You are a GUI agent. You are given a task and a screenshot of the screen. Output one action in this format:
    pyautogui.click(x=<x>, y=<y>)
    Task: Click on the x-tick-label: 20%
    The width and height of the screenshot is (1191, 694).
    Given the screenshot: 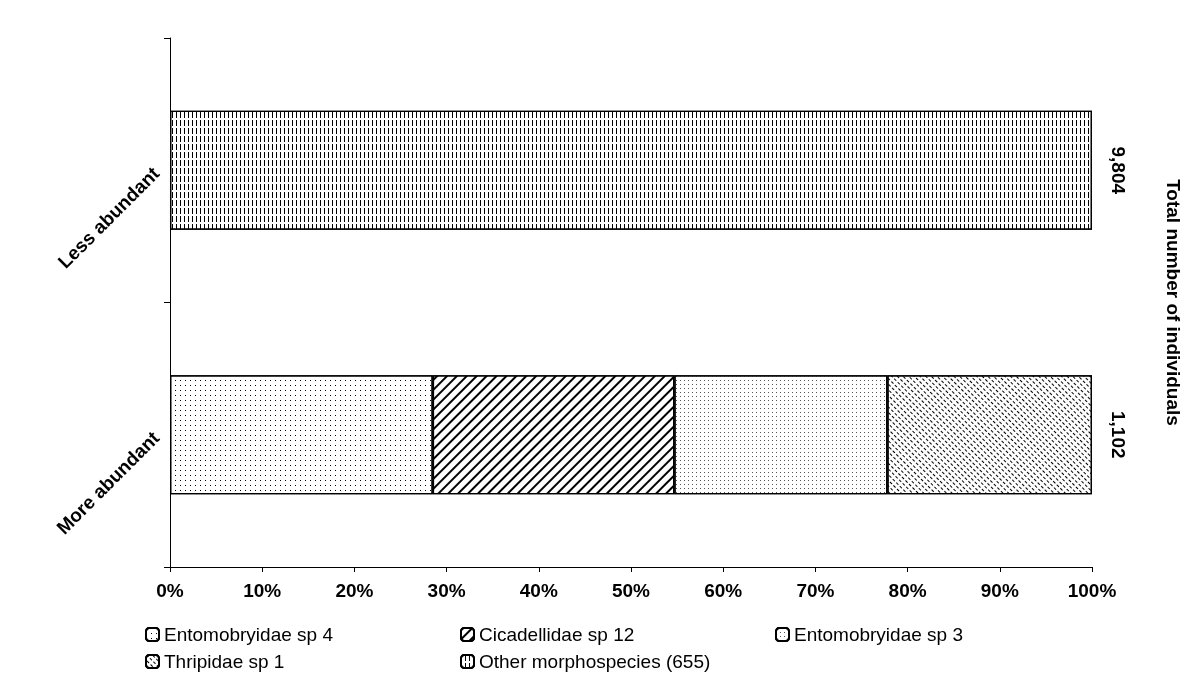 What is the action you would take?
    pyautogui.click(x=354, y=590)
    